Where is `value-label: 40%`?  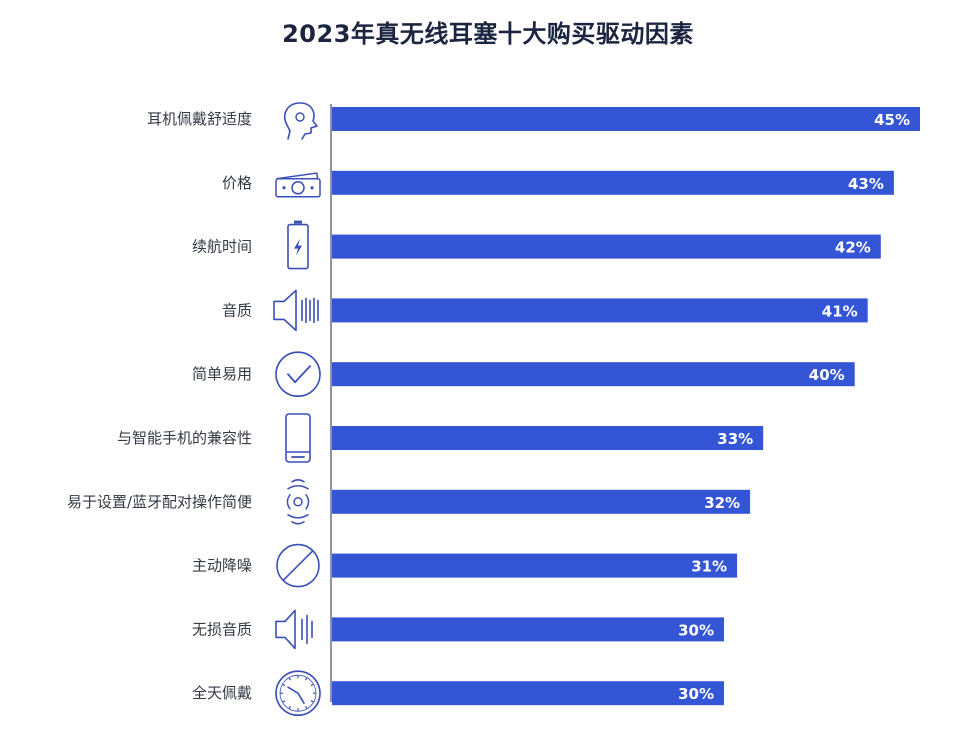 value-label: 40% is located at coordinates (827, 375).